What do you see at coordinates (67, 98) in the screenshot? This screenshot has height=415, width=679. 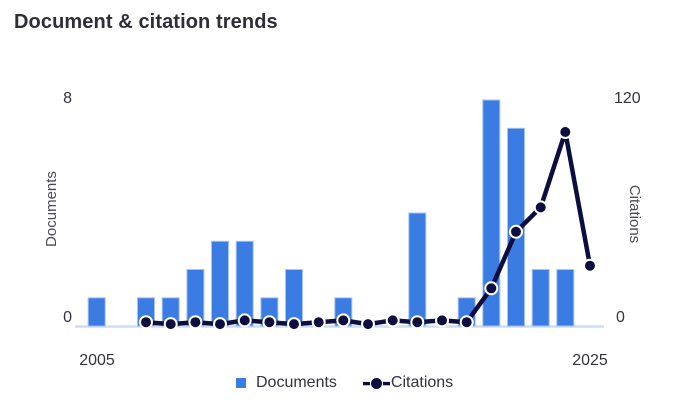 I see `left-axis-max-tick: 8` at bounding box center [67, 98].